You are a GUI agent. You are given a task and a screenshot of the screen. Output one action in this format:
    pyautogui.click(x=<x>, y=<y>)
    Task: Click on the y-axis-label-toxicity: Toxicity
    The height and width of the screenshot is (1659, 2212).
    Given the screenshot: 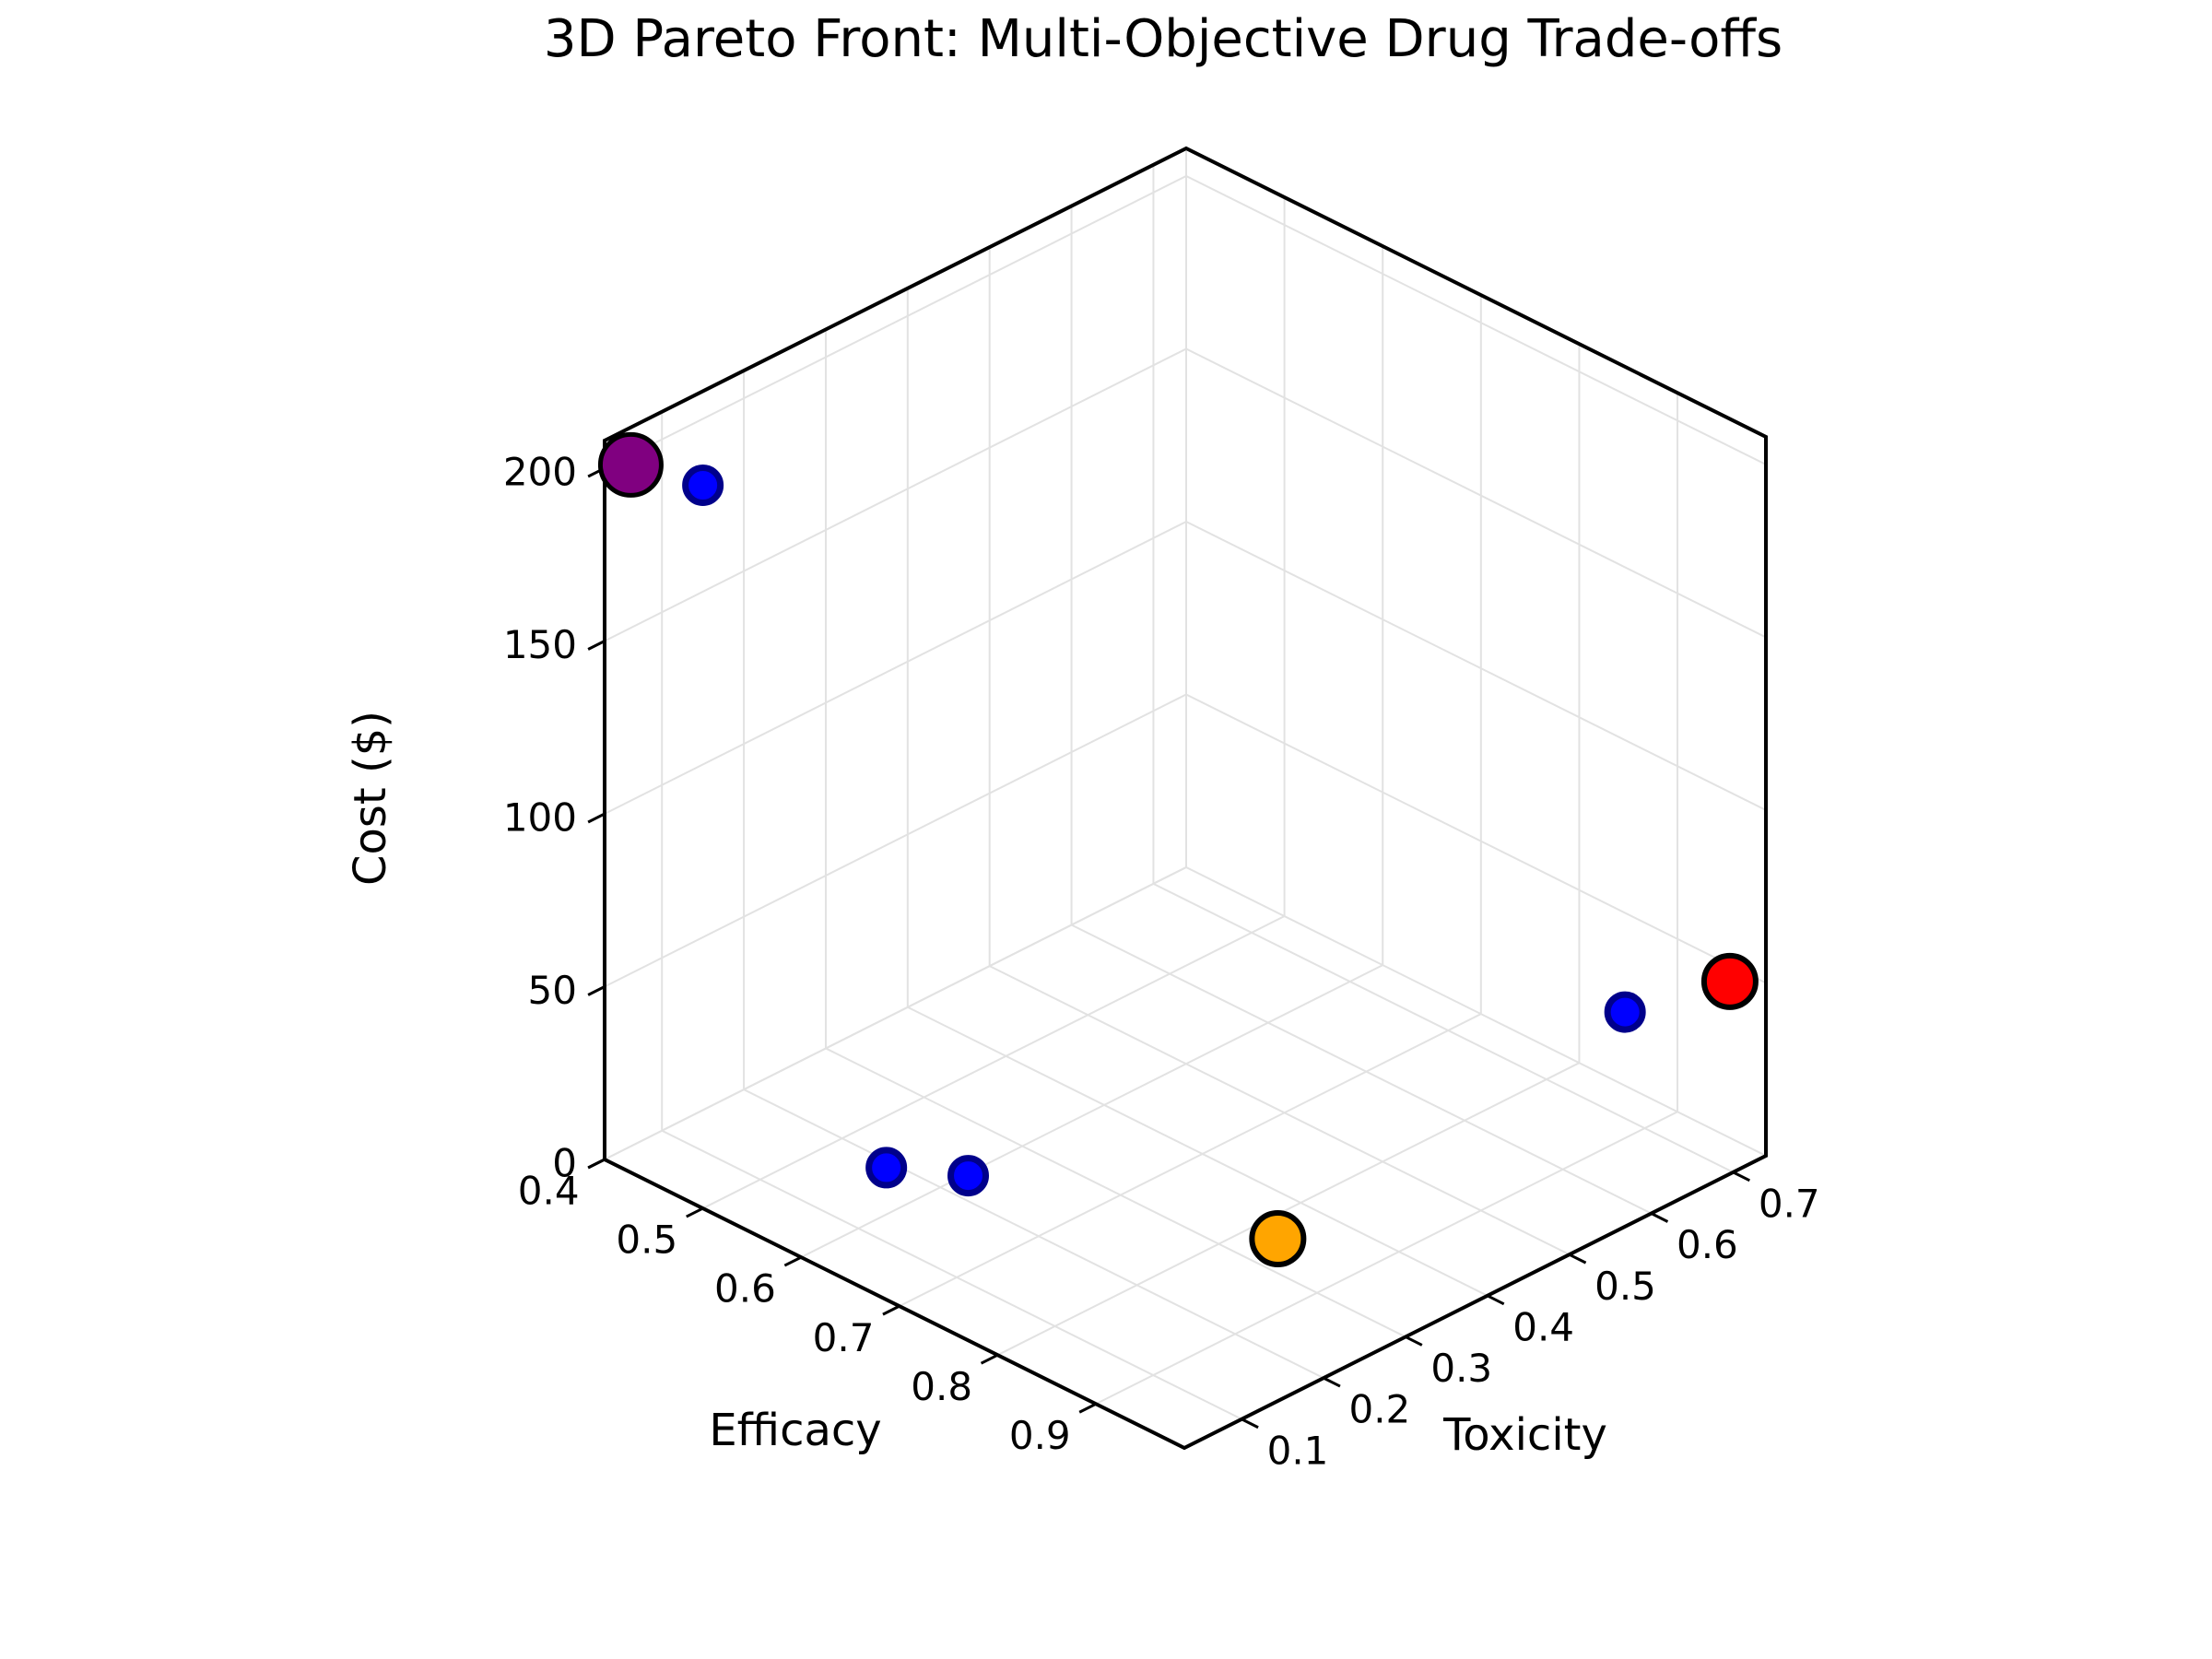 What is the action you would take?
    pyautogui.click(x=1525, y=1435)
    